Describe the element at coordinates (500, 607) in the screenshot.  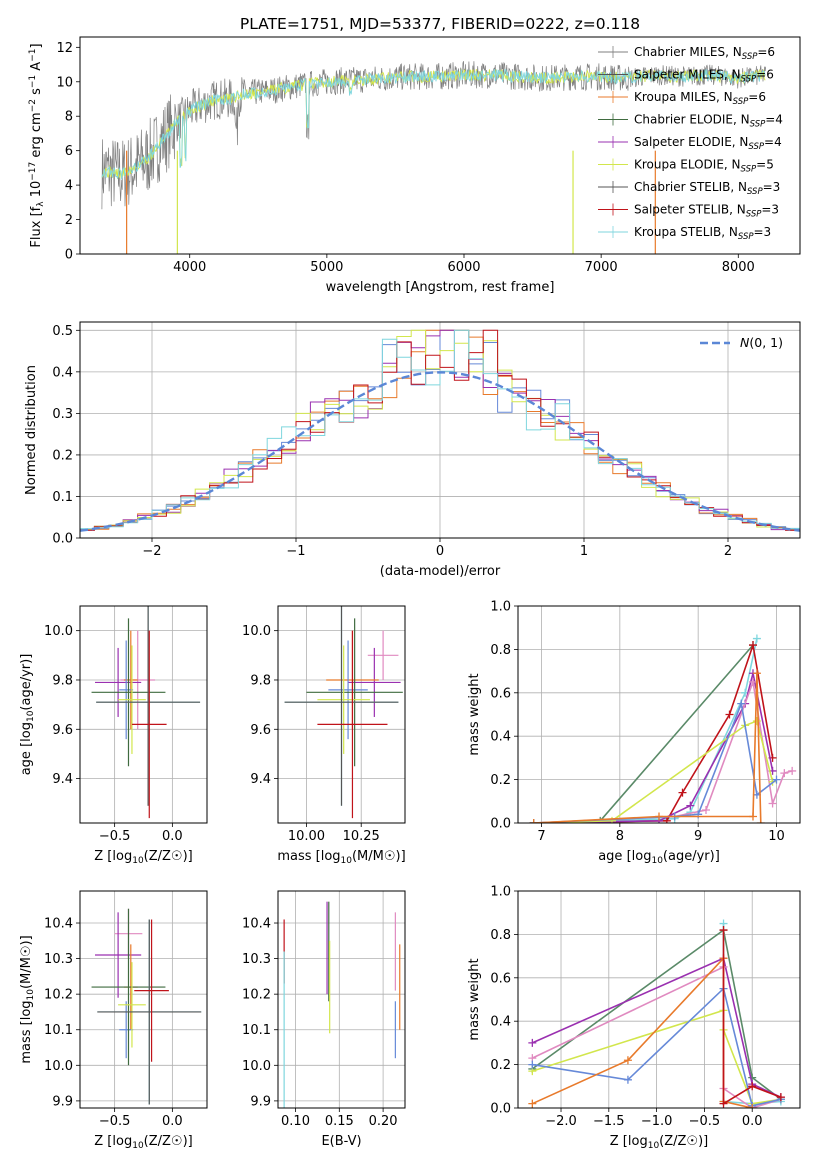
I see `y-tick-label: 1.0` at that location.